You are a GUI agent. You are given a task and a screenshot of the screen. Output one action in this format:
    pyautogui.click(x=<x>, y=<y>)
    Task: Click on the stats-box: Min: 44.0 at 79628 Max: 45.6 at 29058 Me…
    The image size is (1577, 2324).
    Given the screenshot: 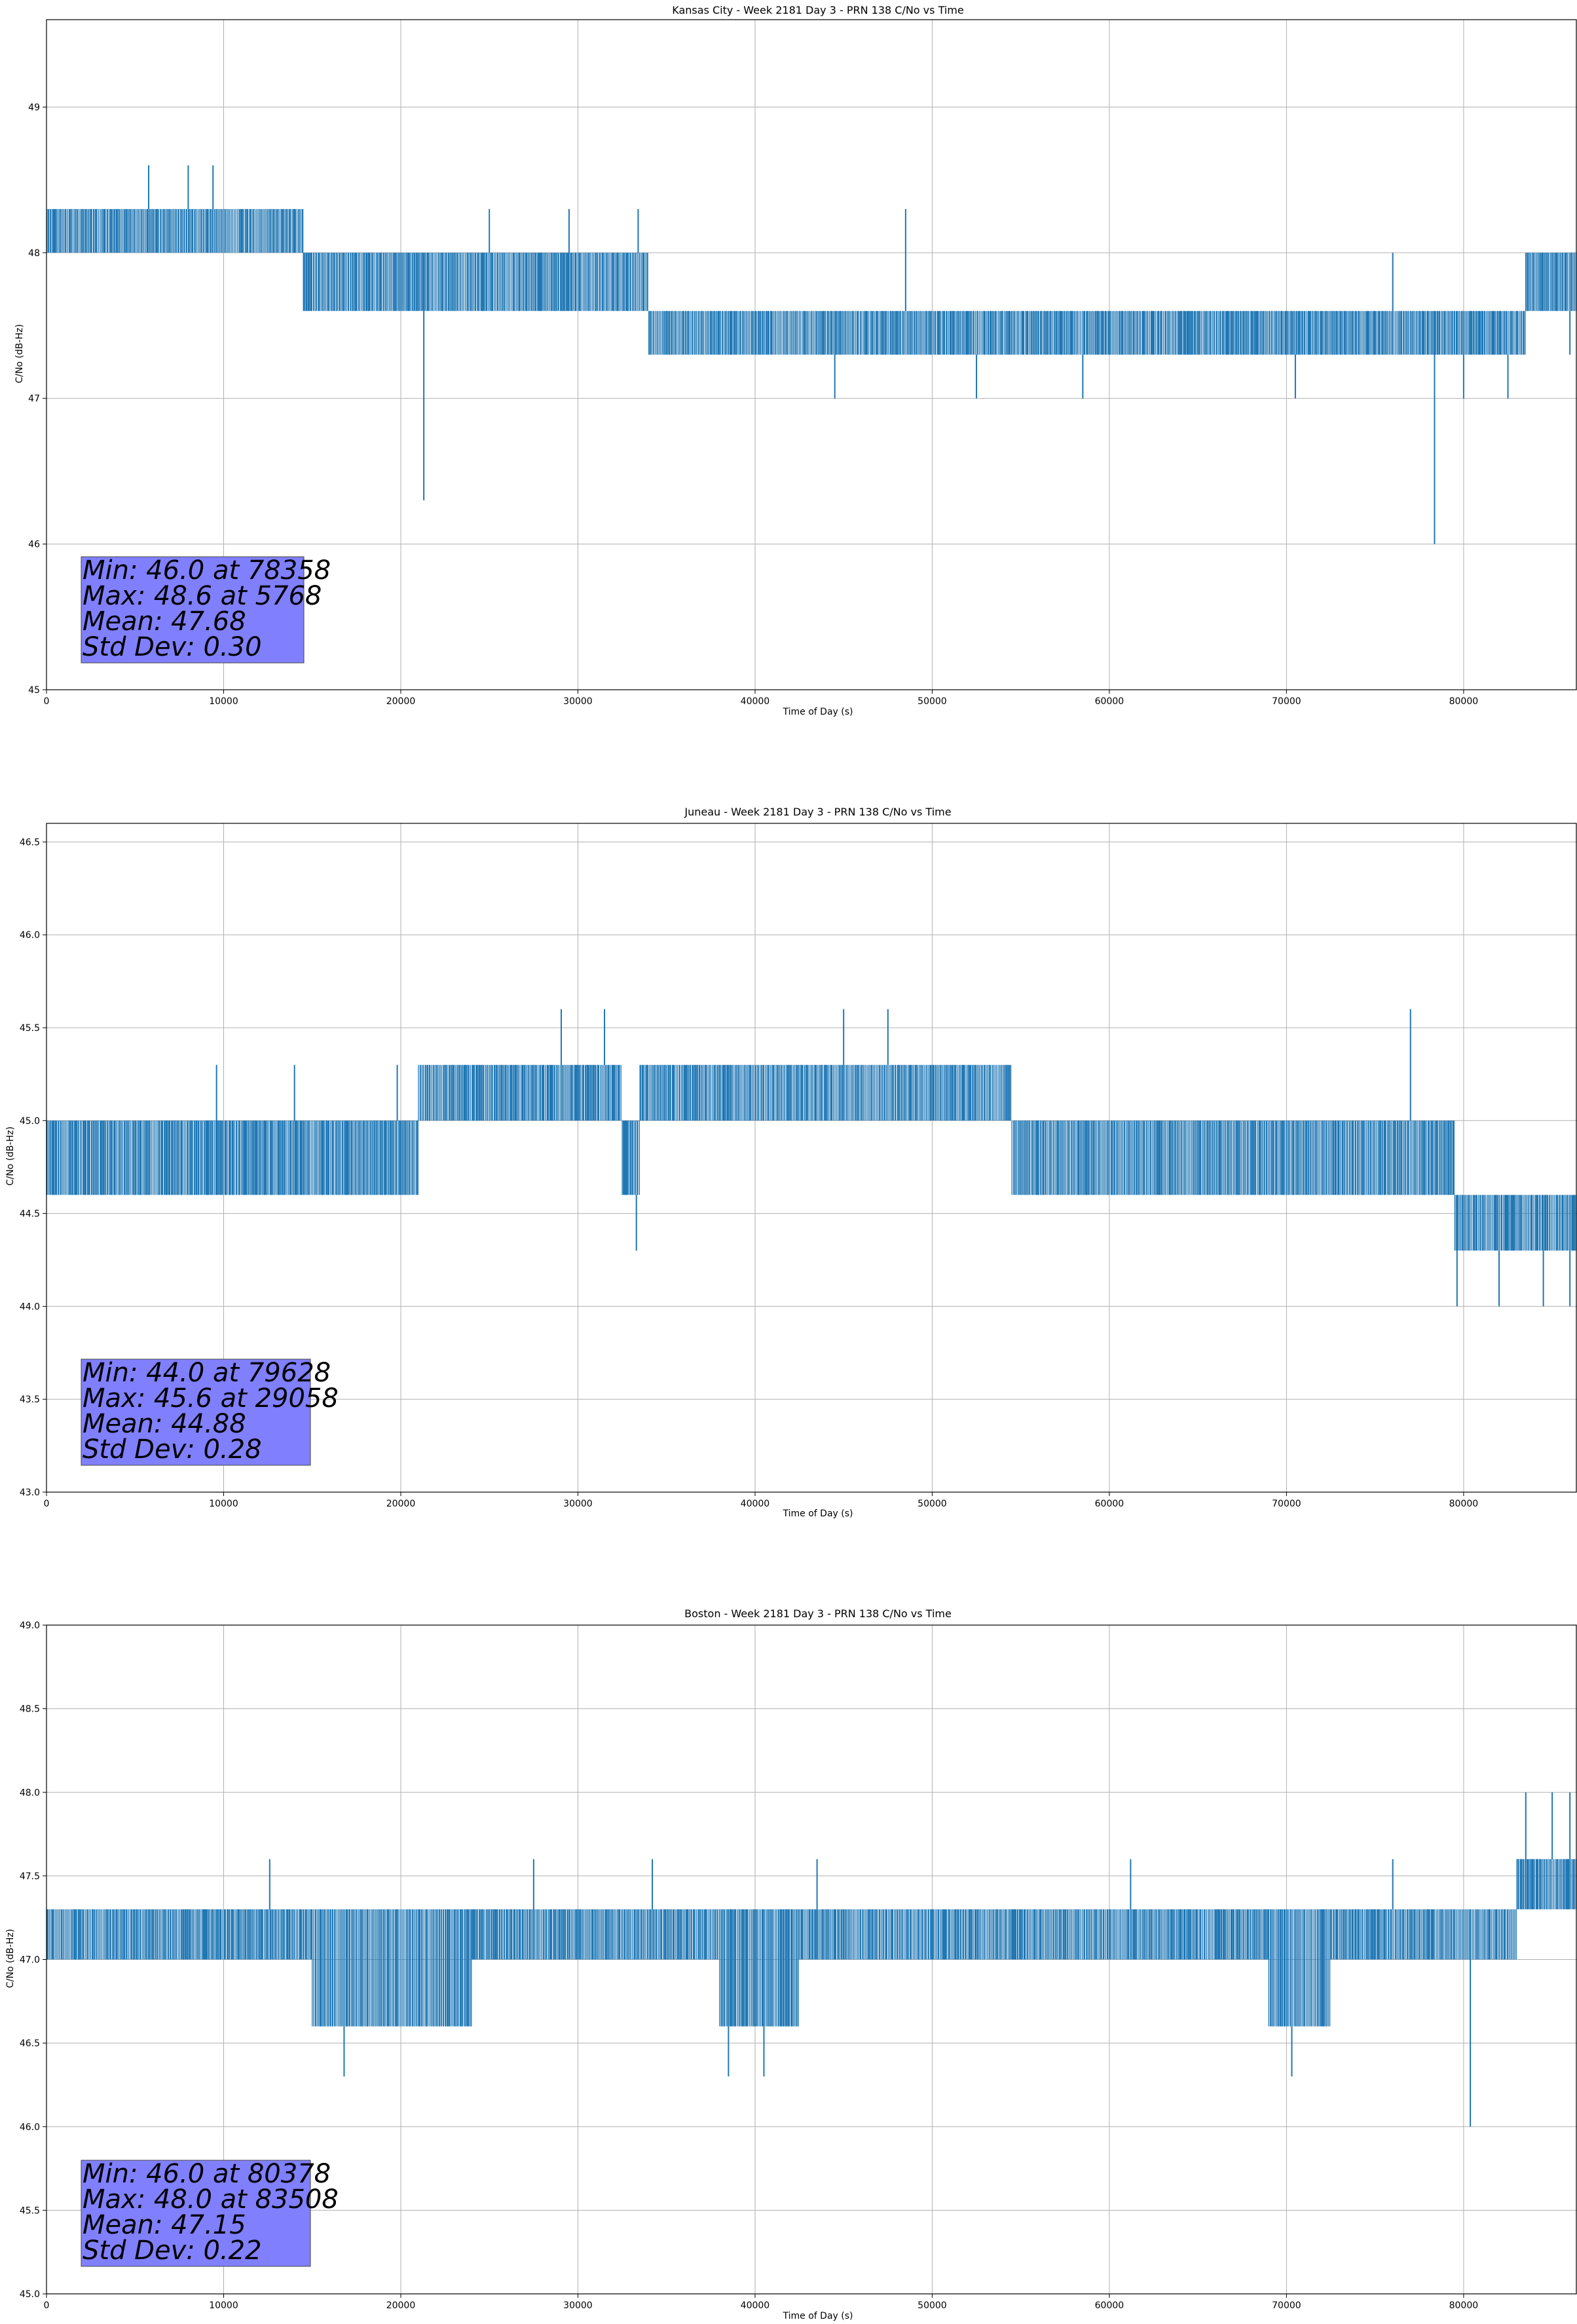 What is the action you would take?
    pyautogui.click(x=210, y=1412)
    